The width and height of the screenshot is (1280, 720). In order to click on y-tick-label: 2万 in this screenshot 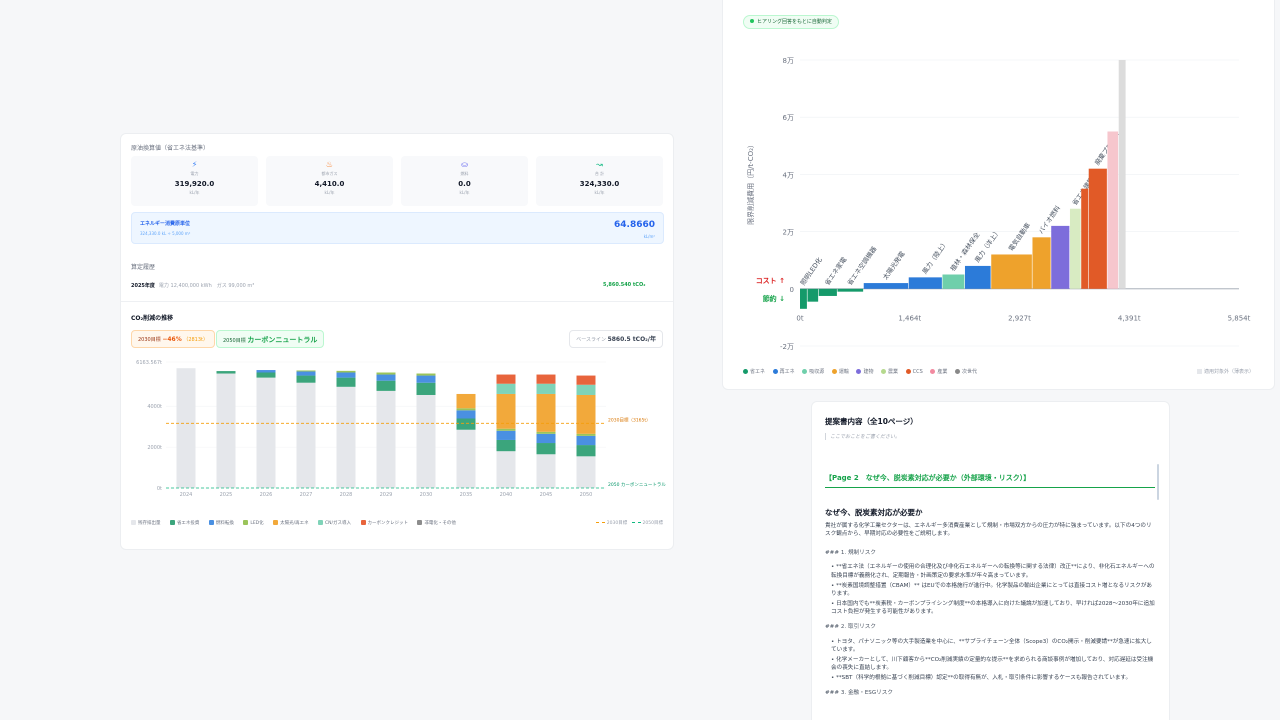, I will do `click(788, 233)`.